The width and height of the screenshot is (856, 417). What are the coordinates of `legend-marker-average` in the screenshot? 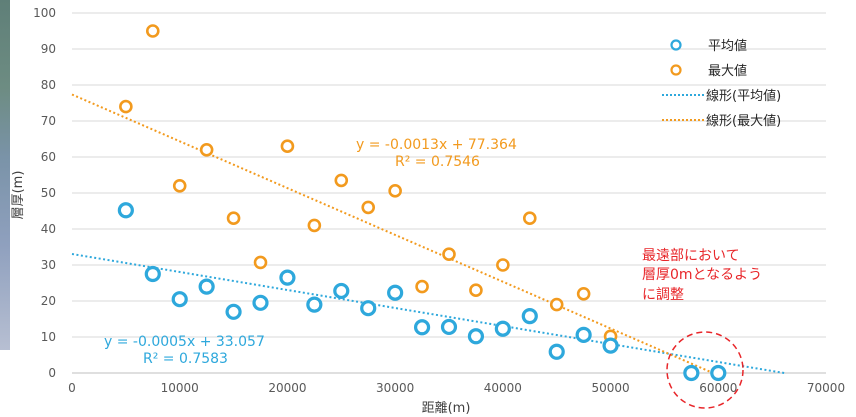 It's located at (676, 45).